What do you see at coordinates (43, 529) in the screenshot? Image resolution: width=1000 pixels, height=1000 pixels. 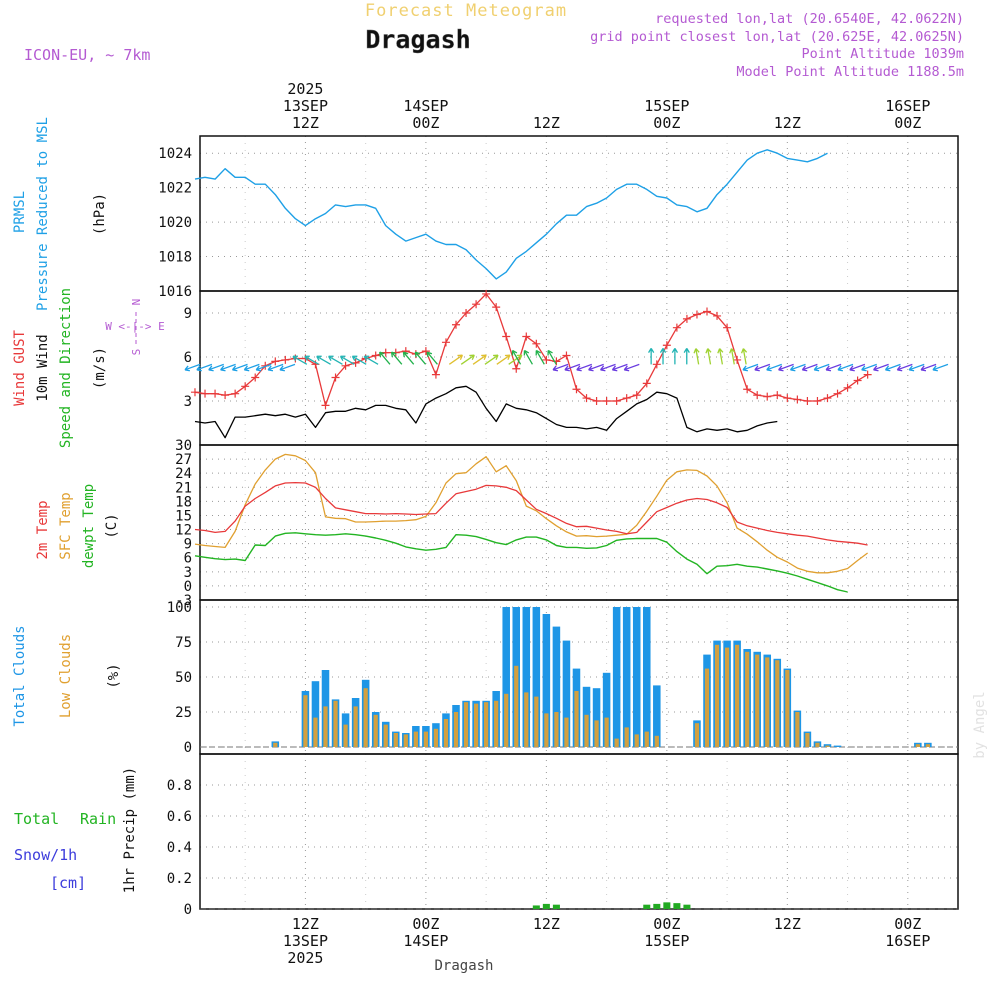 I see `temp-label: 2m Temp` at bounding box center [43, 529].